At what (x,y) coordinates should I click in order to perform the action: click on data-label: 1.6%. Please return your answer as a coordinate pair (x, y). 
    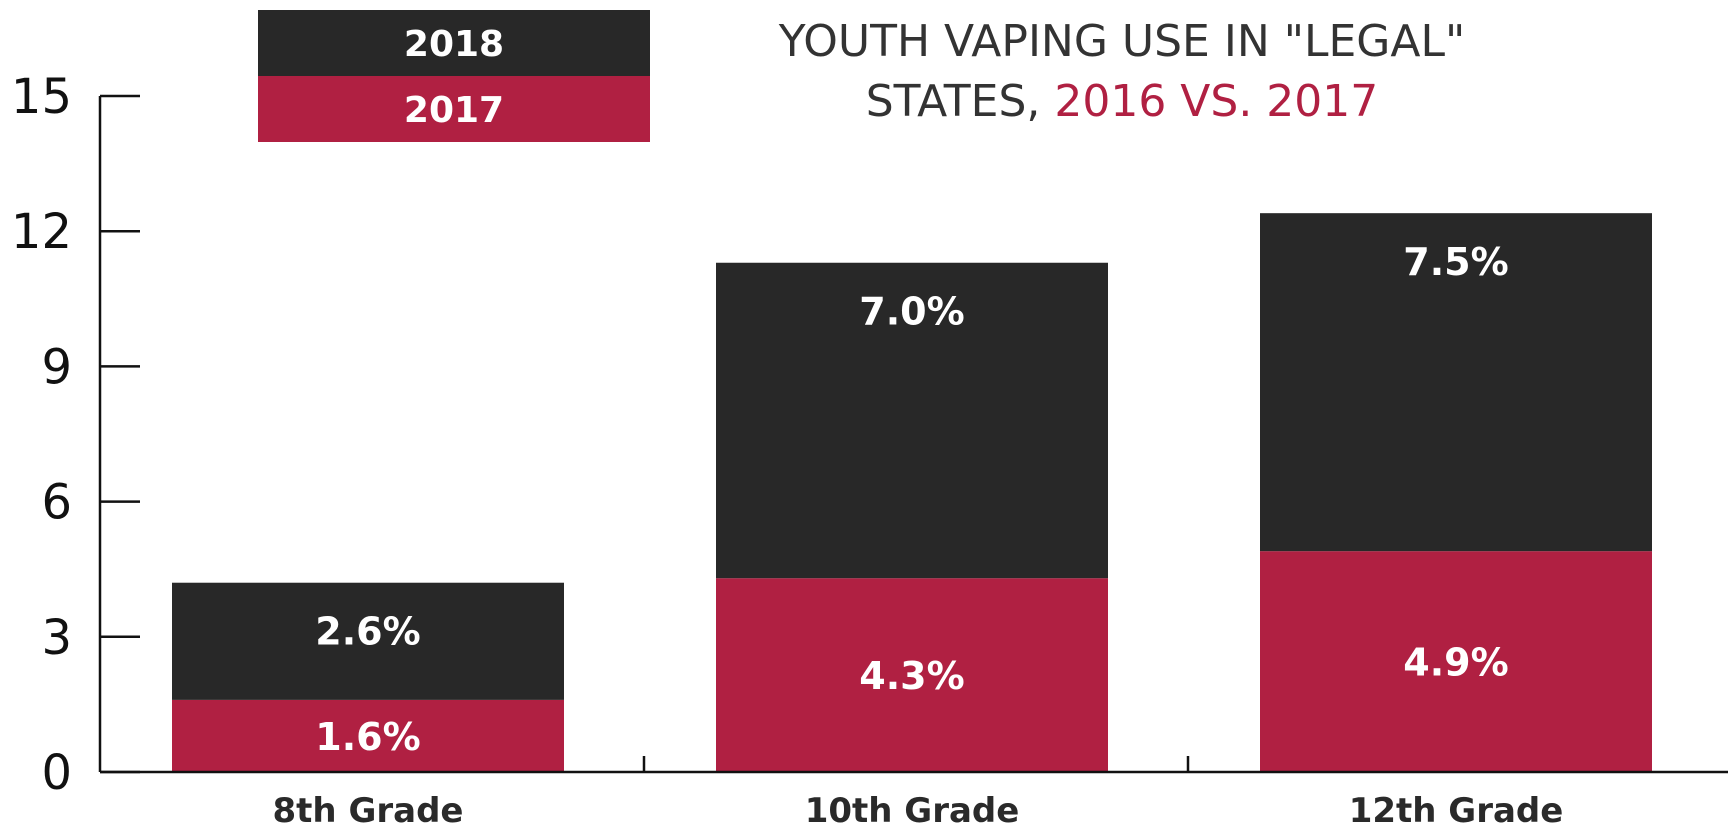
    Looking at the image, I should click on (367, 737).